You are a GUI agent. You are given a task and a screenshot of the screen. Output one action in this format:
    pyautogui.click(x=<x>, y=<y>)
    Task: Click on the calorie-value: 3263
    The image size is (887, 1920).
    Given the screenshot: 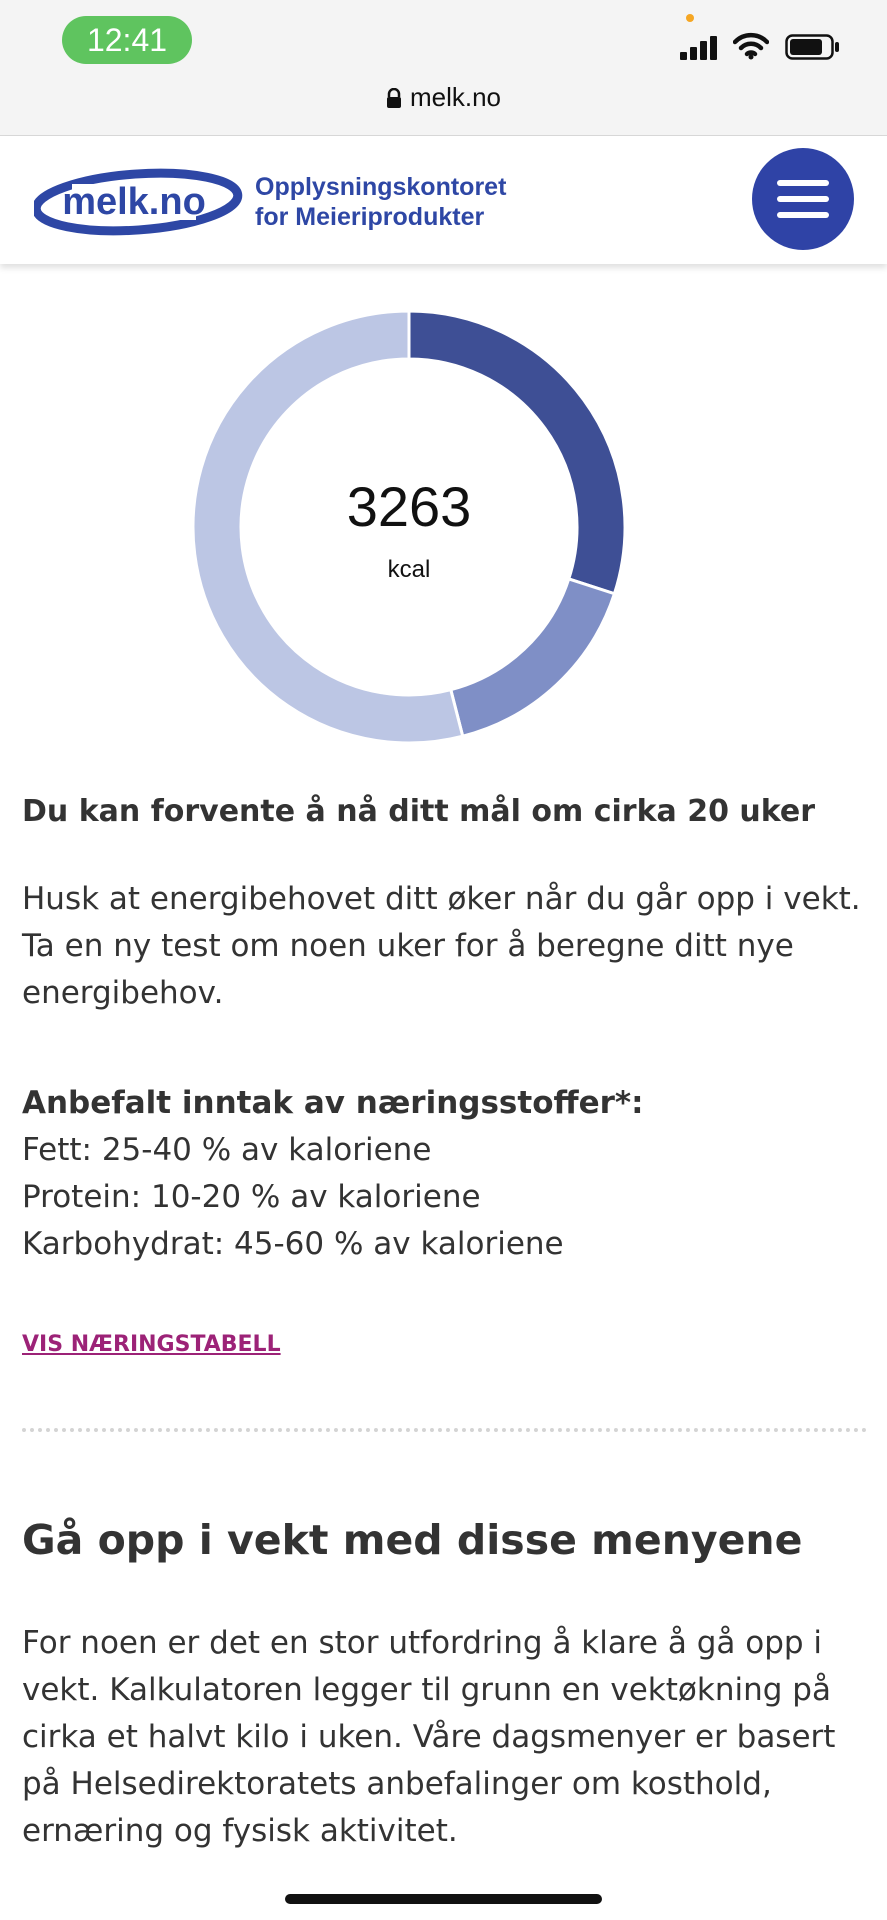 What is the action you would take?
    pyautogui.click(x=409, y=506)
    